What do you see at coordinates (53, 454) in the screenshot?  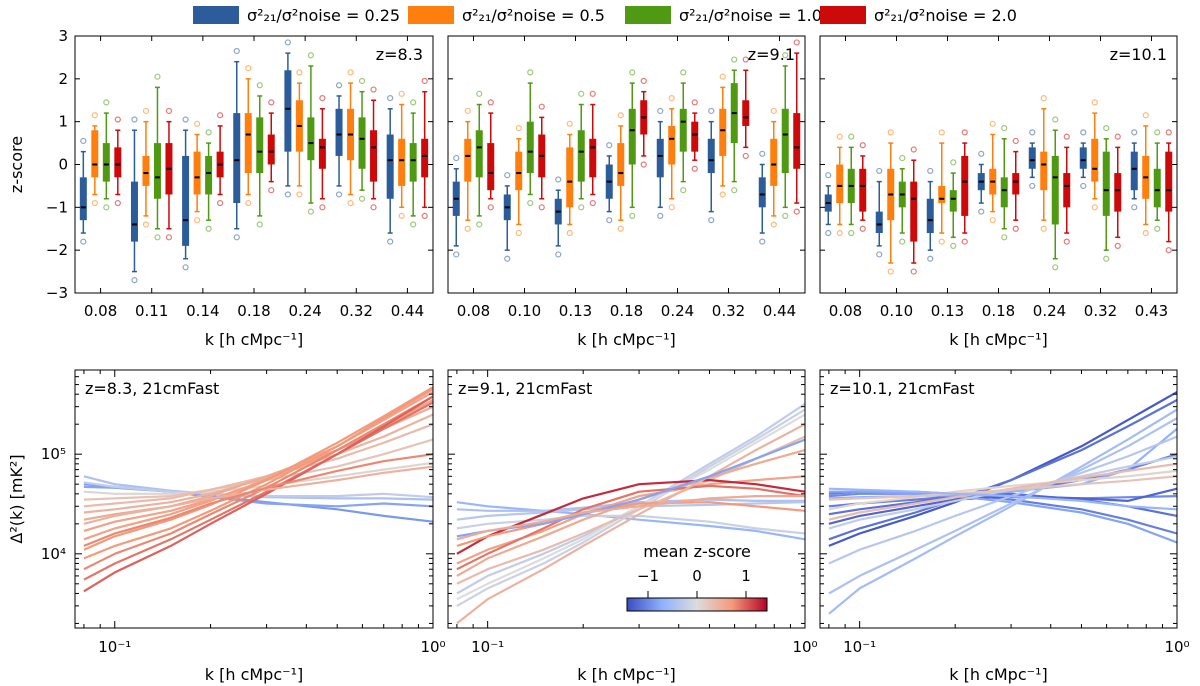 I see `y-tick-label: 10⁵` at bounding box center [53, 454].